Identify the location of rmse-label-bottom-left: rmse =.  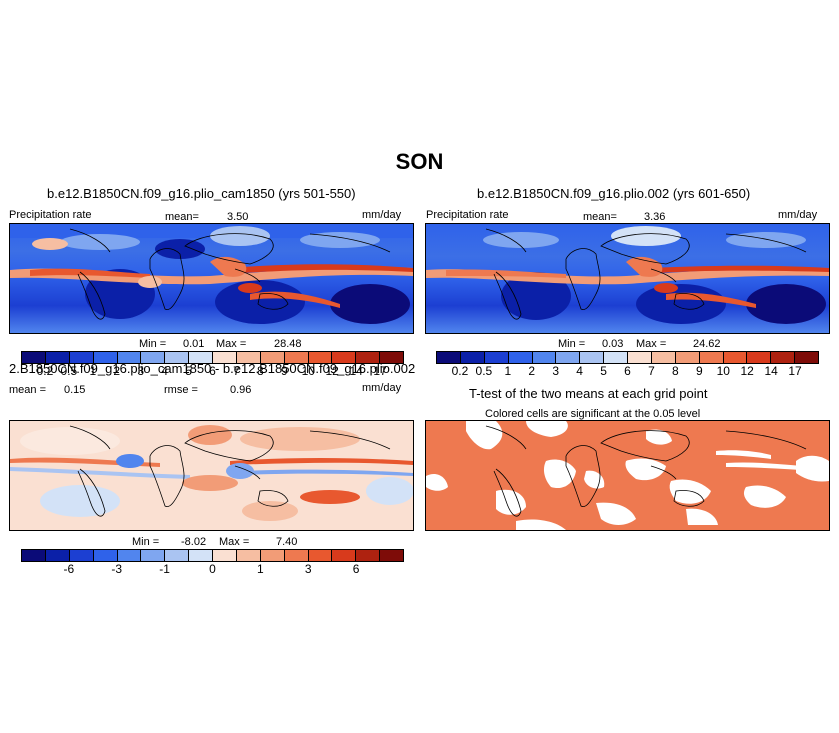
(181, 390).